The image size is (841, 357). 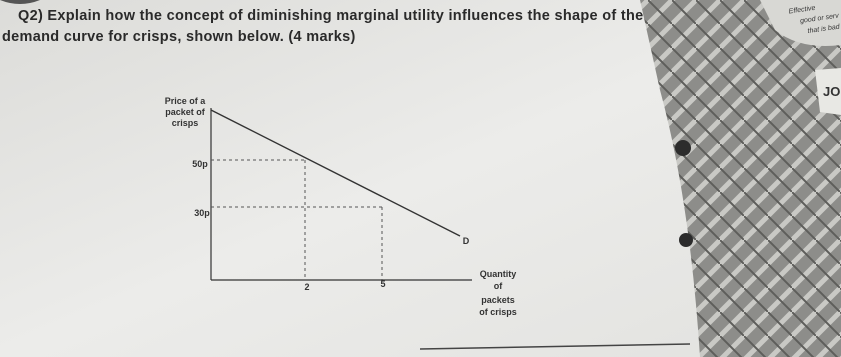 What do you see at coordinates (202, 213) in the screenshot?
I see `price-label: 30p` at bounding box center [202, 213].